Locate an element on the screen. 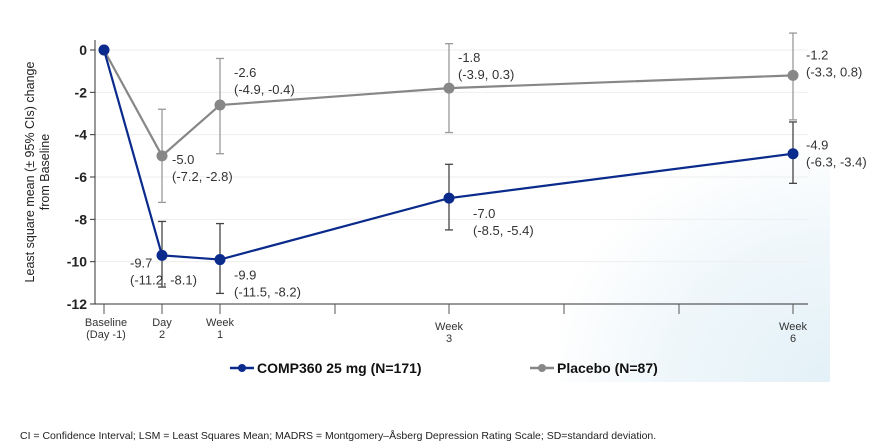 The image size is (877, 448). legend-label: COMP360 25 mg (N=171) is located at coordinates (339, 368).